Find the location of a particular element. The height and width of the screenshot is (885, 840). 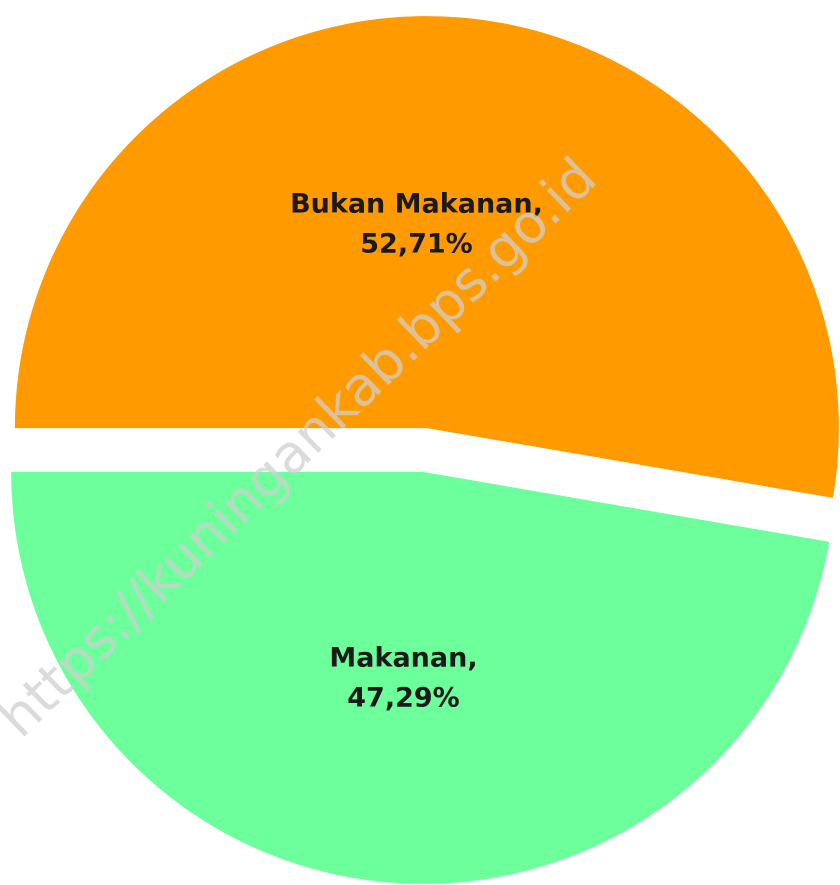

slice-value: 52,71% is located at coordinates (416, 243).